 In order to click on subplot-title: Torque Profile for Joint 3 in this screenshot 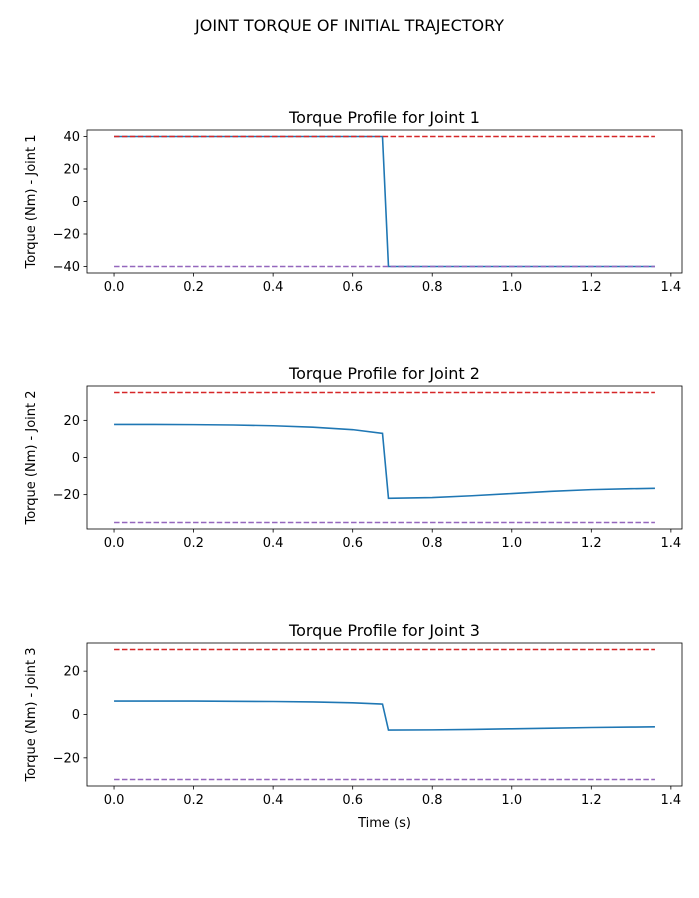, I will do `click(384, 630)`.